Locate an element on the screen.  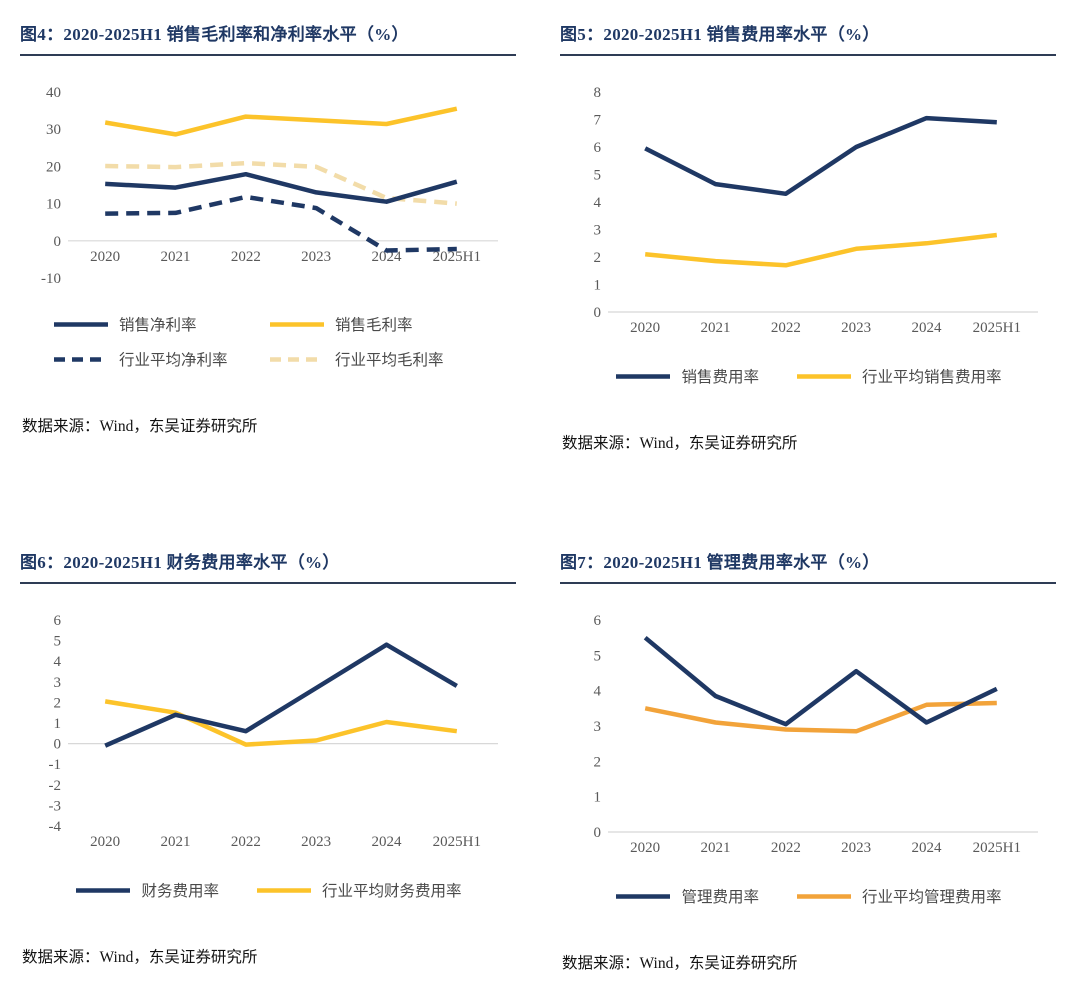
y-tick-label: 8 is located at coordinates (598, 93).